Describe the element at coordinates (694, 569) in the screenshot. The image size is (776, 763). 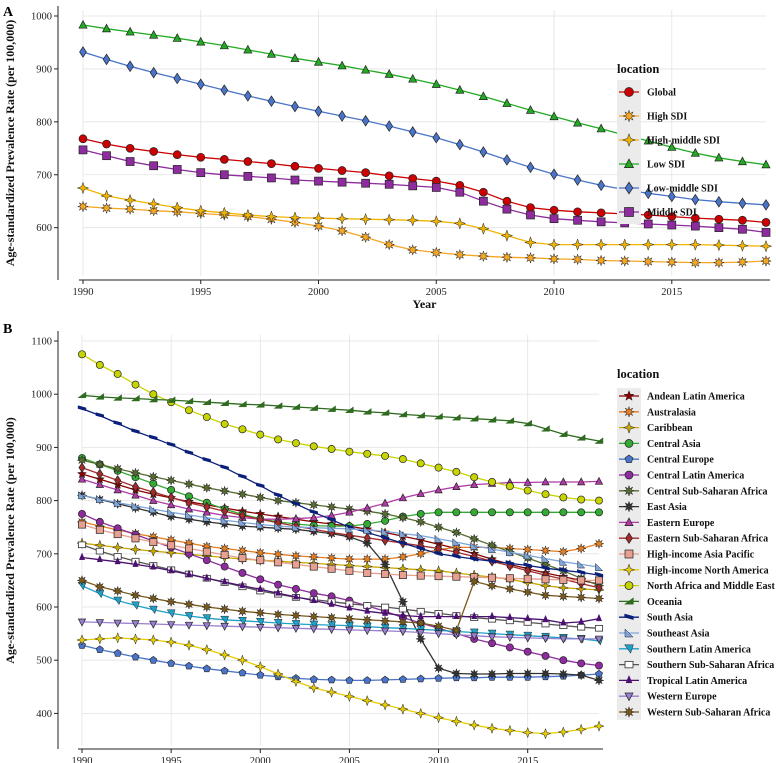
I see `legend-item-high-income-north-america: High-income North America` at that location.